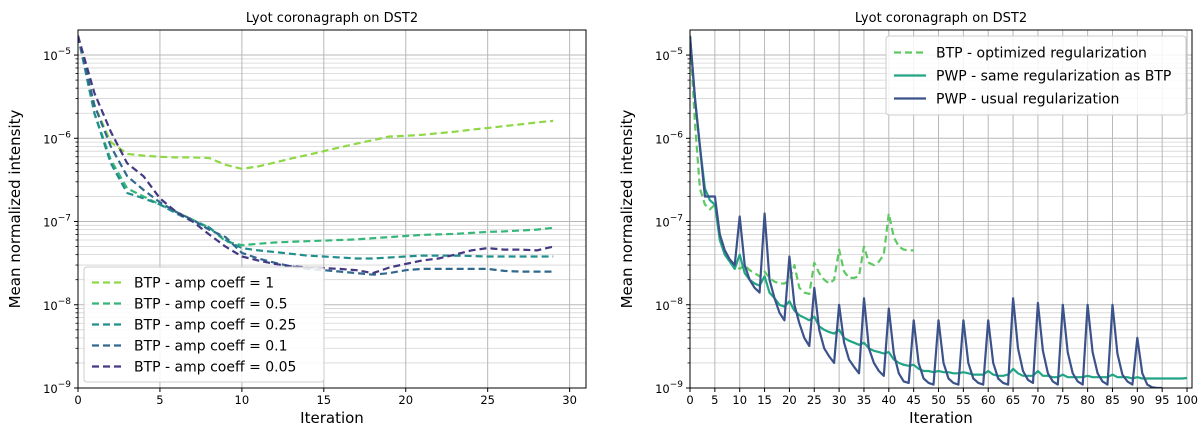 The width and height of the screenshot is (1200, 432). I want to click on x-tick-label: 55, so click(963, 400).